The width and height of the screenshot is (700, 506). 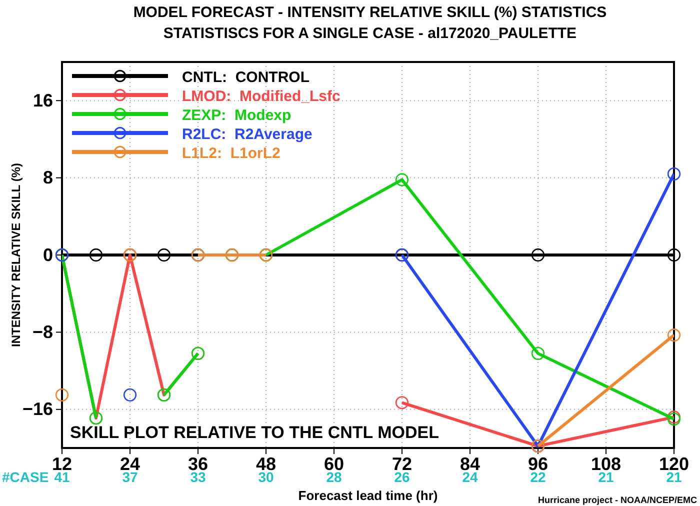 What do you see at coordinates (470, 477) in the screenshot?
I see `text: 24` at bounding box center [470, 477].